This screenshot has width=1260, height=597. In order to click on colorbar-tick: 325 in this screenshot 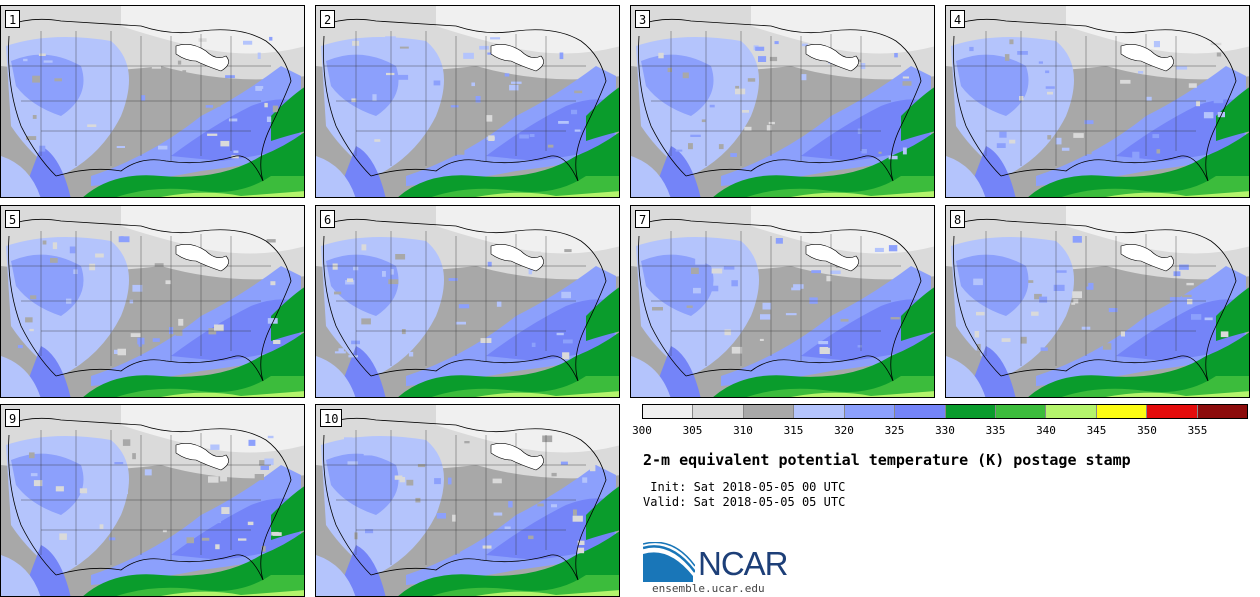, I will do `click(894, 430)`.